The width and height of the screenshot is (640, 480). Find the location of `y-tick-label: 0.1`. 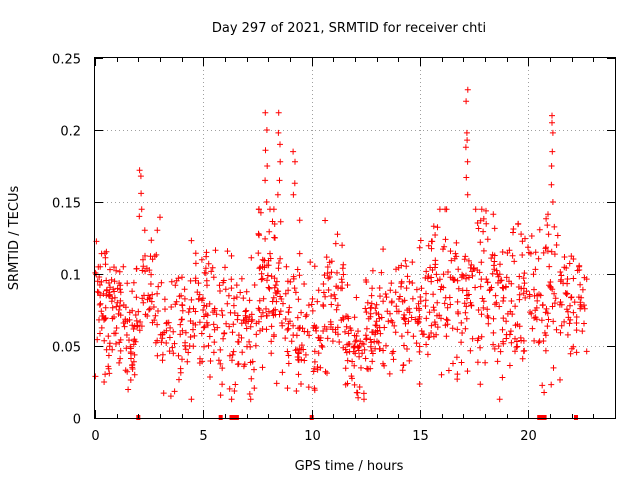

y-tick-label: 0.1 is located at coordinates (70, 276).